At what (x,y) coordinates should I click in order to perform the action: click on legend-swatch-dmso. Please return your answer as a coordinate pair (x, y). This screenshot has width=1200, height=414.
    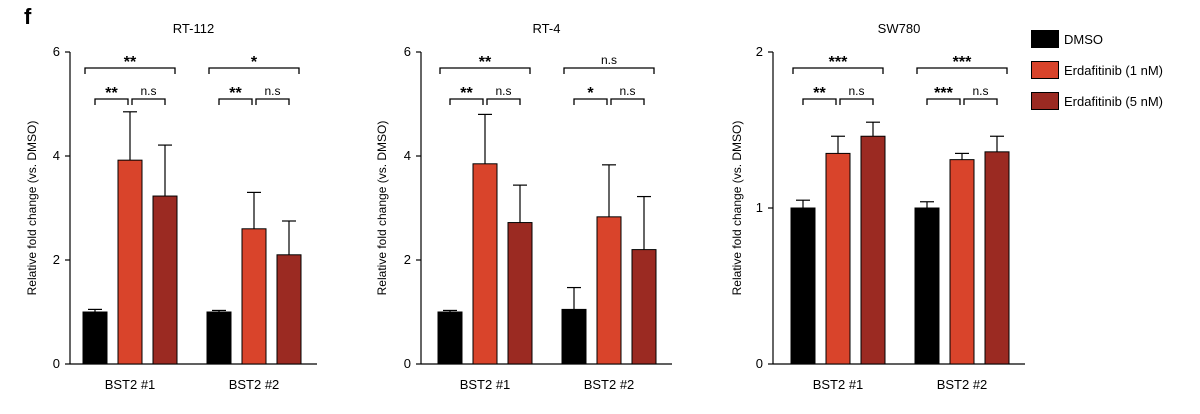
    Looking at the image, I should click on (1045, 39).